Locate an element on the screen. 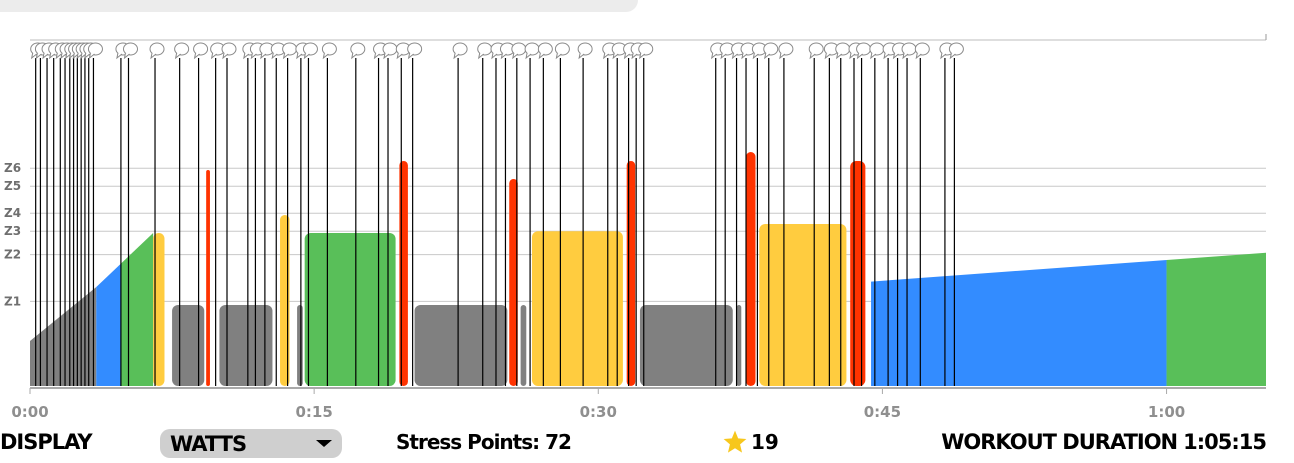 The height and width of the screenshot is (463, 1294). time-tick-label: 1:00 is located at coordinates (1166, 412).